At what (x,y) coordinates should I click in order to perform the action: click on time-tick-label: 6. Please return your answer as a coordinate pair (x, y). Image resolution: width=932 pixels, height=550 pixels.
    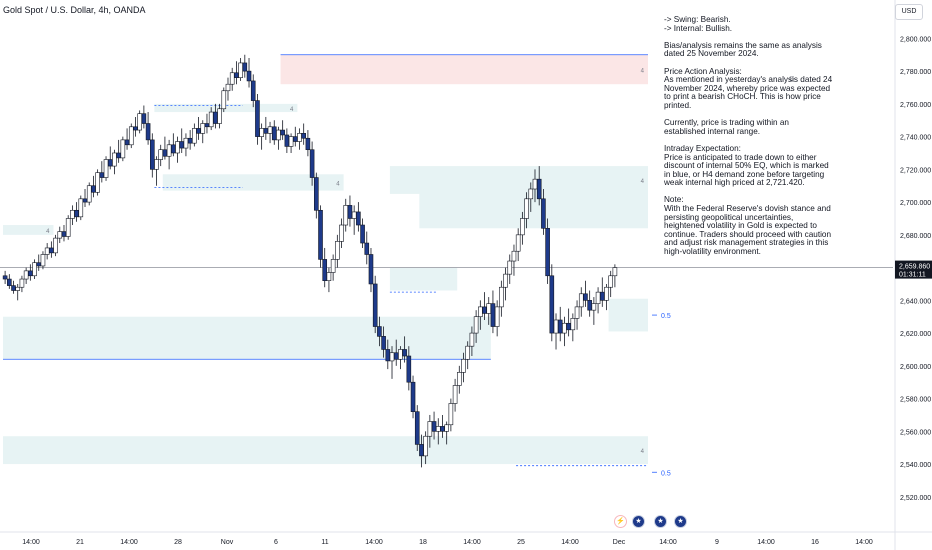
    Looking at the image, I should click on (276, 542).